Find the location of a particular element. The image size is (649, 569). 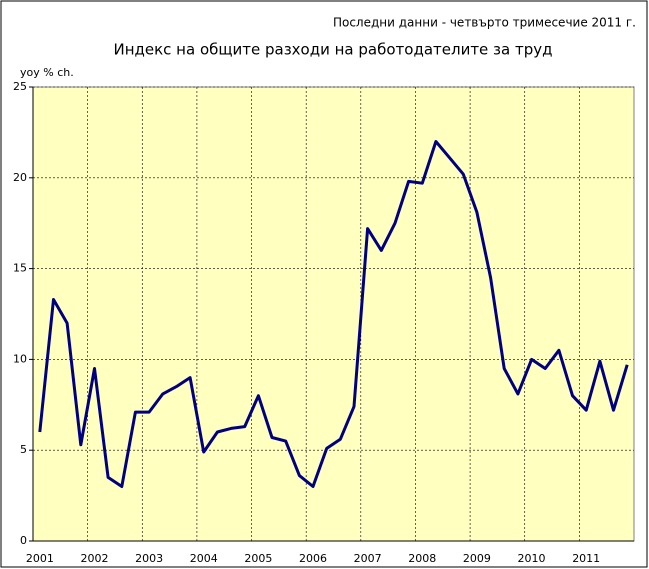

y-axis-label: yoy % ch. is located at coordinates (47, 72).